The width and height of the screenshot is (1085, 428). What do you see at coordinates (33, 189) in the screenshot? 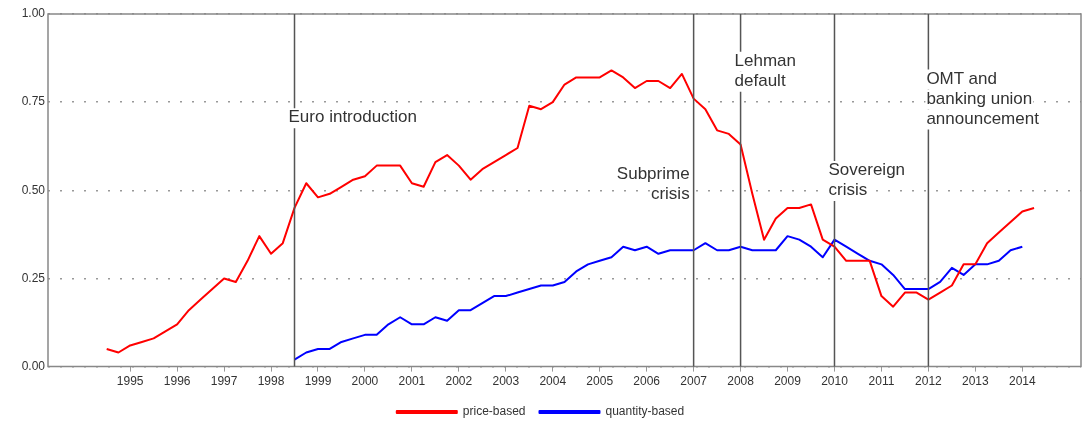
I see `y-tick-label: 0.50` at bounding box center [33, 189].